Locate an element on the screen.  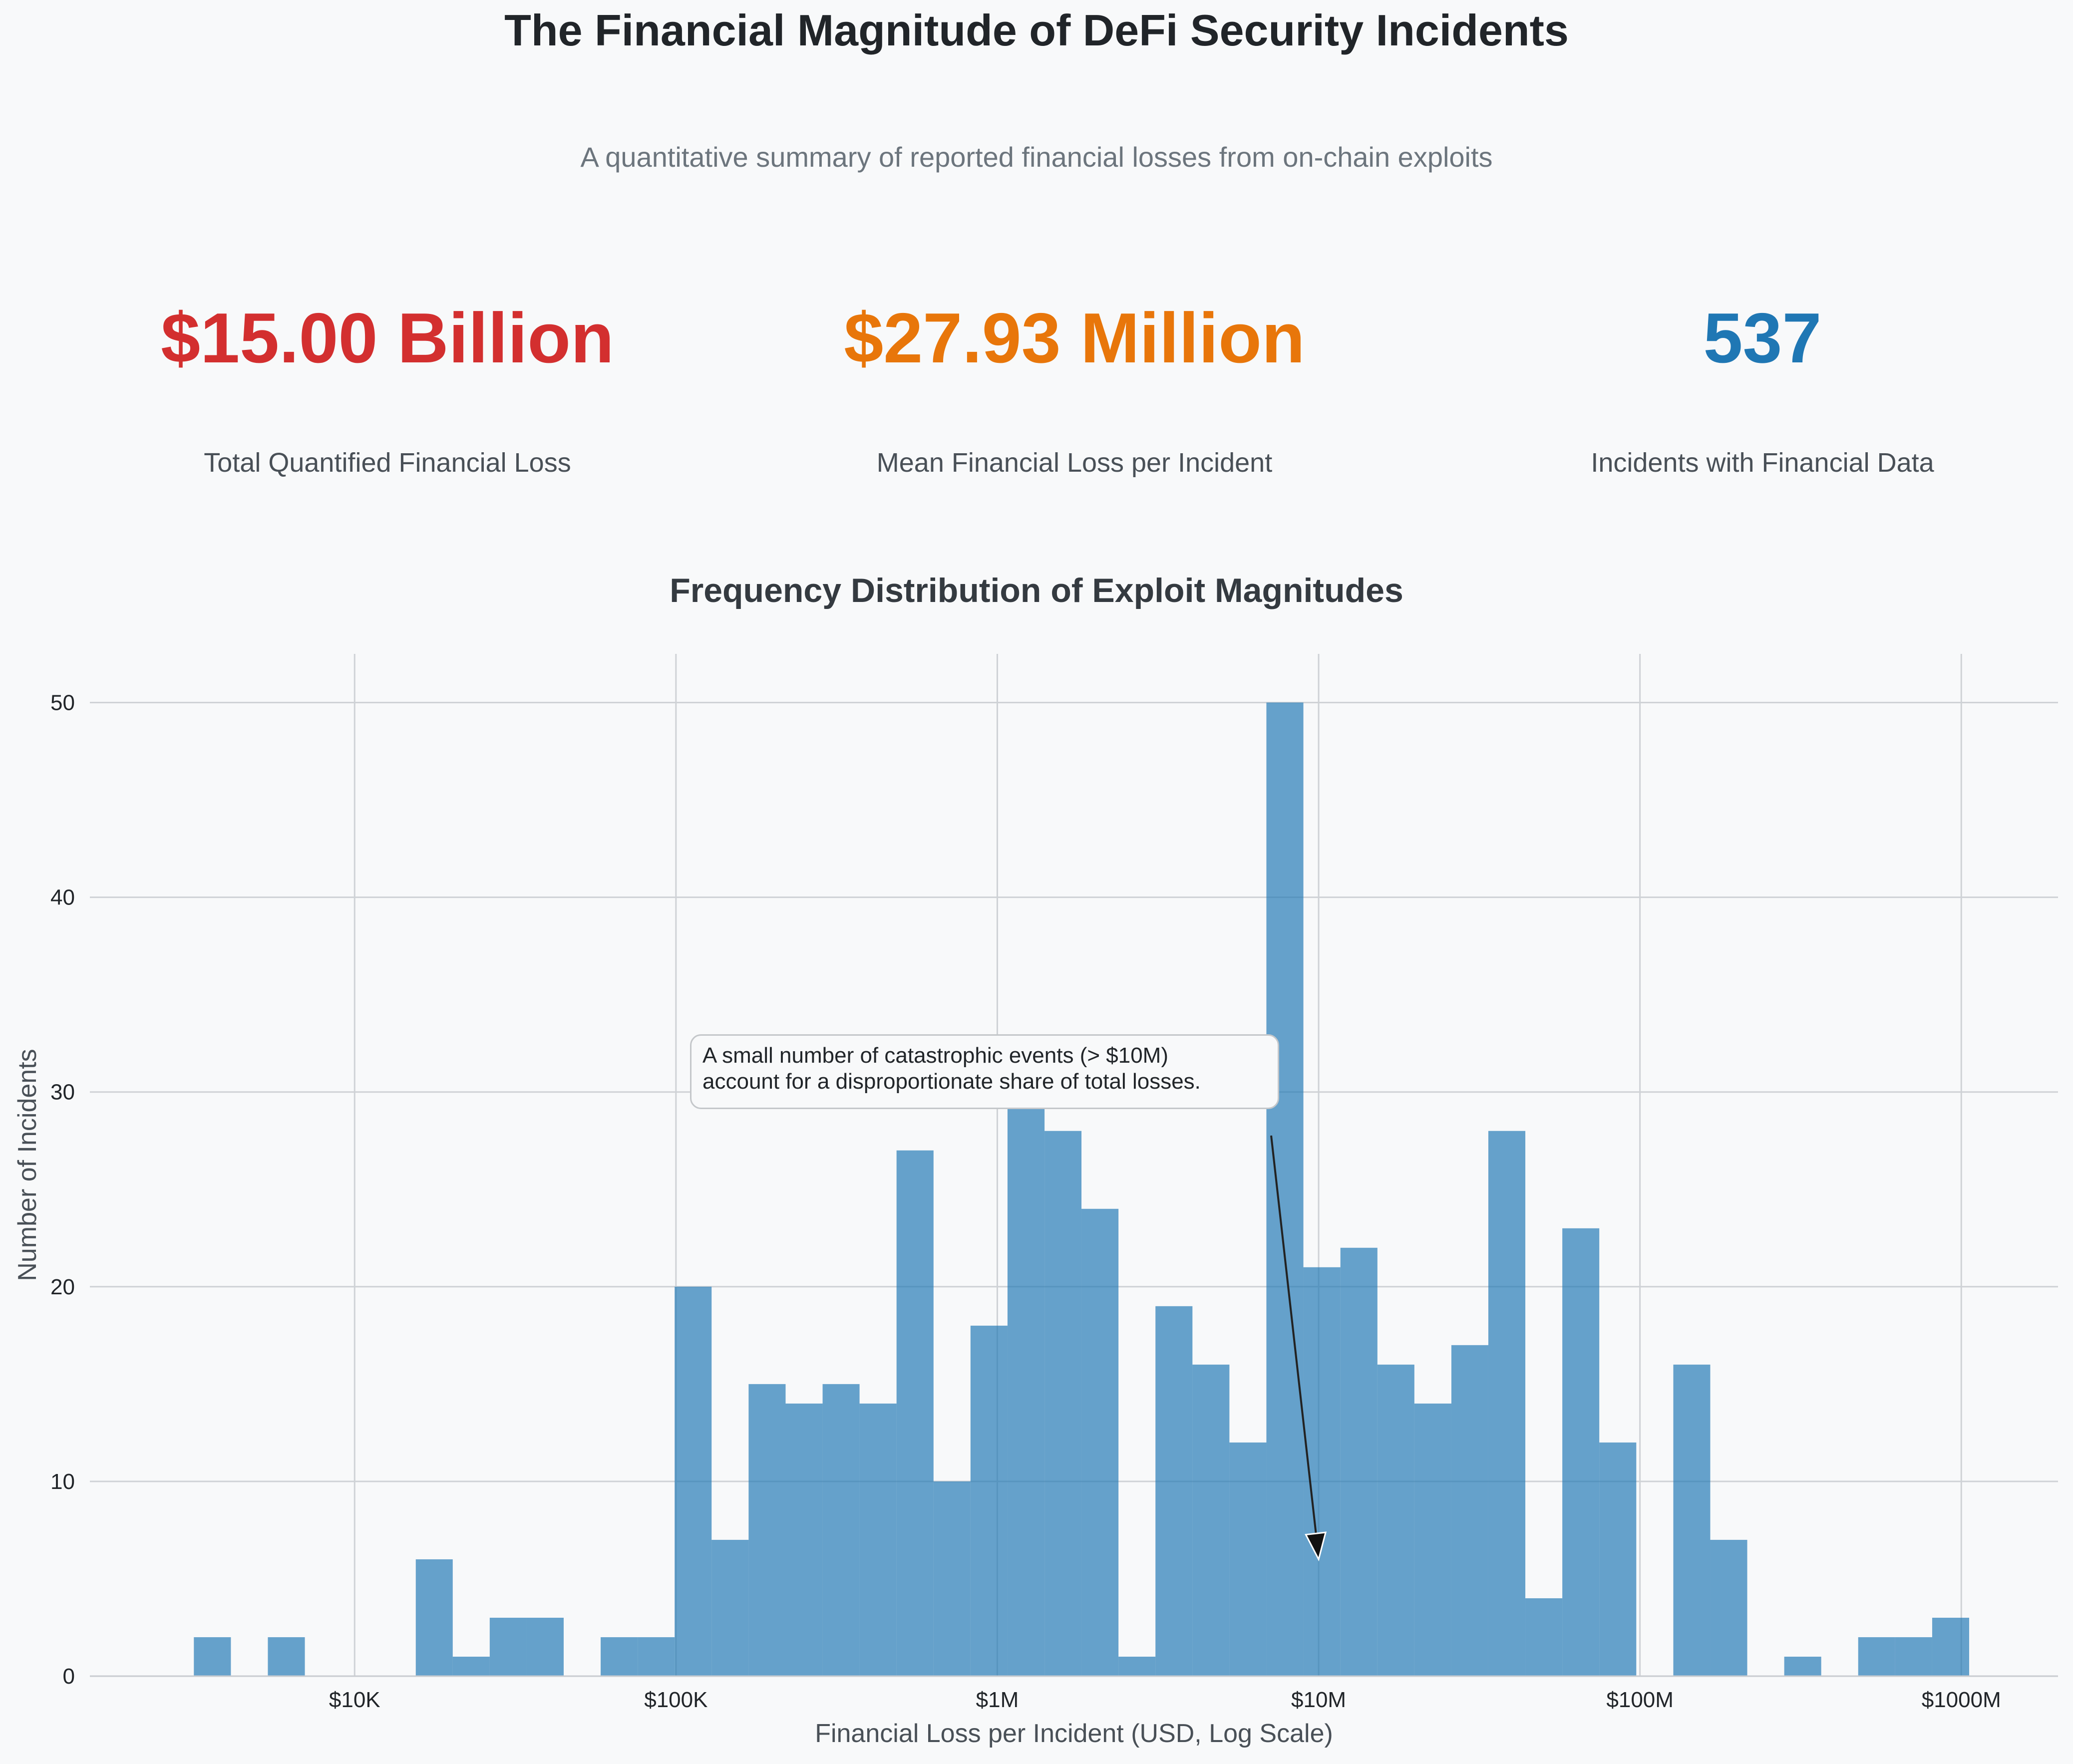
annotation-arrow-shaft is located at coordinates (1294, 1337).